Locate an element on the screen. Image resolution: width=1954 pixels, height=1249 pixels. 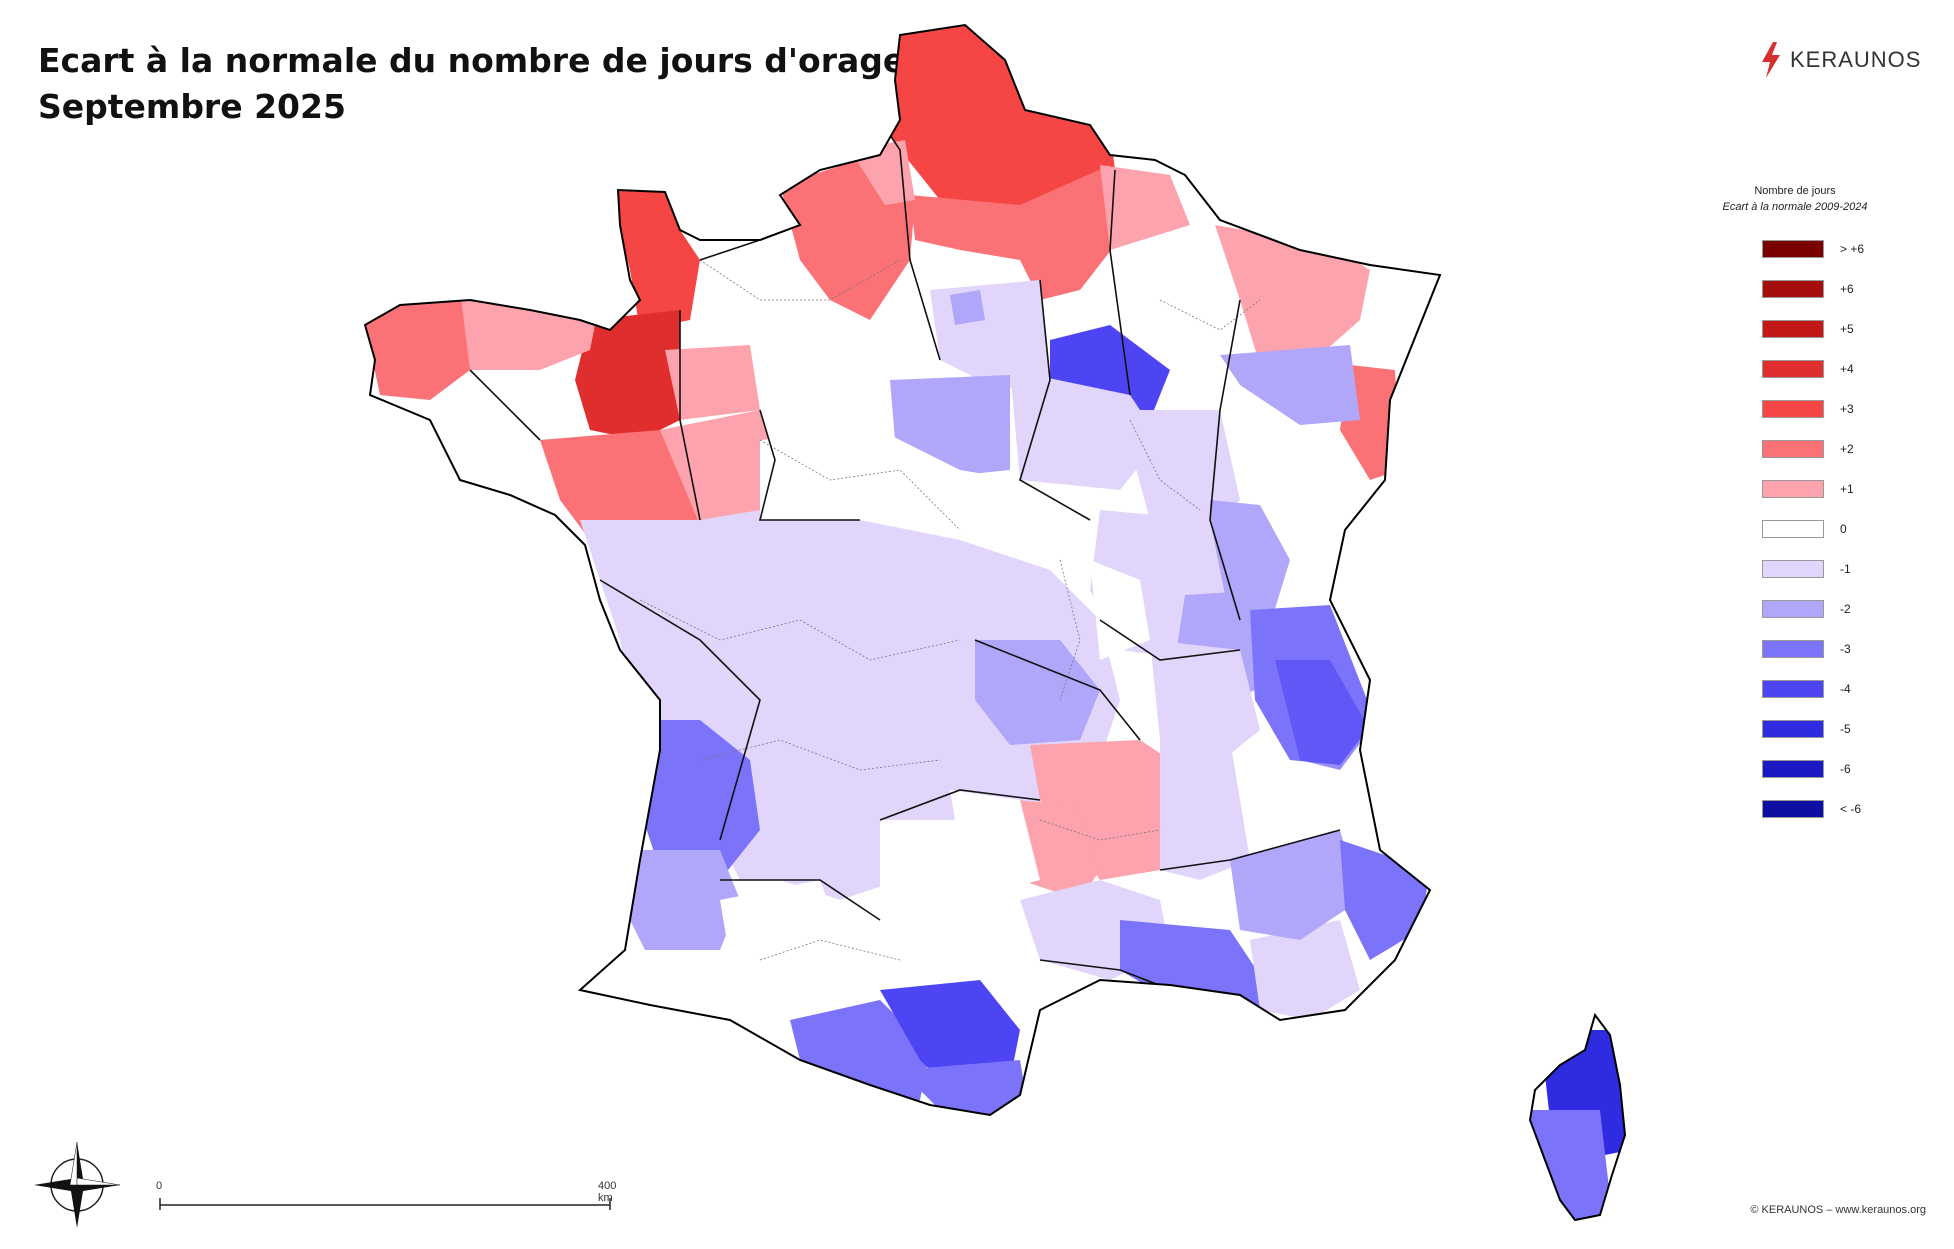
legend-label: > +6 is located at coordinates (1852, 249).